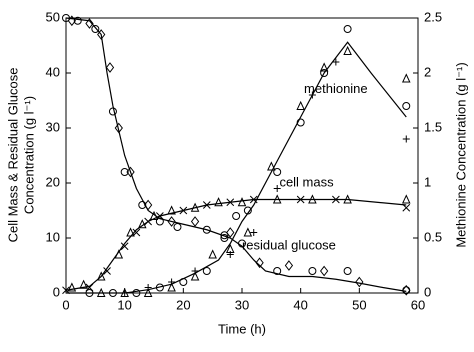 This screenshot has height=352, width=474. I want to click on y-tick-label: 30, so click(53, 126).